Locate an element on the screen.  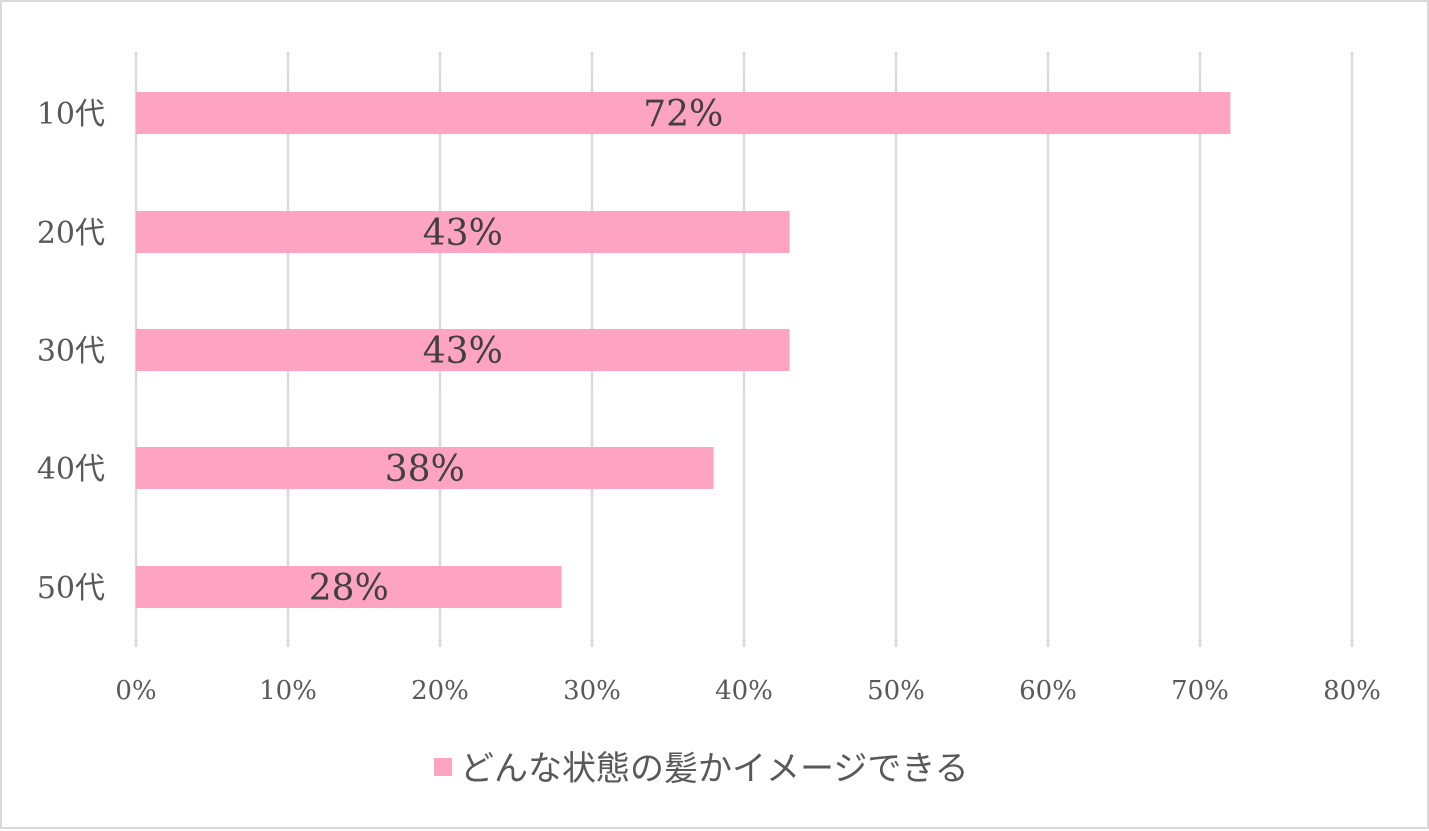
x-tick-label-7: 70% is located at coordinates (1200, 691).